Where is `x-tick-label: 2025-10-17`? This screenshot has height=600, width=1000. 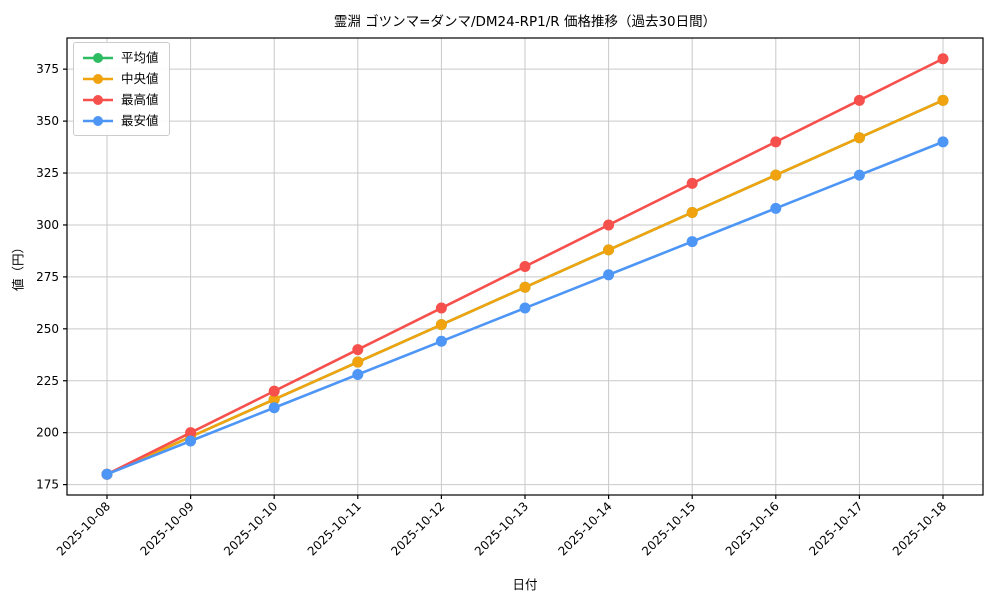 x-tick-label: 2025-10-17 is located at coordinates (835, 528).